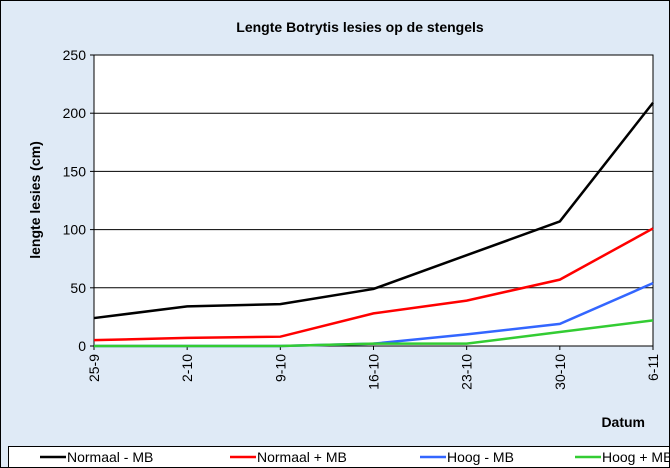 The height and width of the screenshot is (468, 670). Describe the element at coordinates (636, 457) in the screenshot. I see `legend-label: Hoog + MB` at that location.